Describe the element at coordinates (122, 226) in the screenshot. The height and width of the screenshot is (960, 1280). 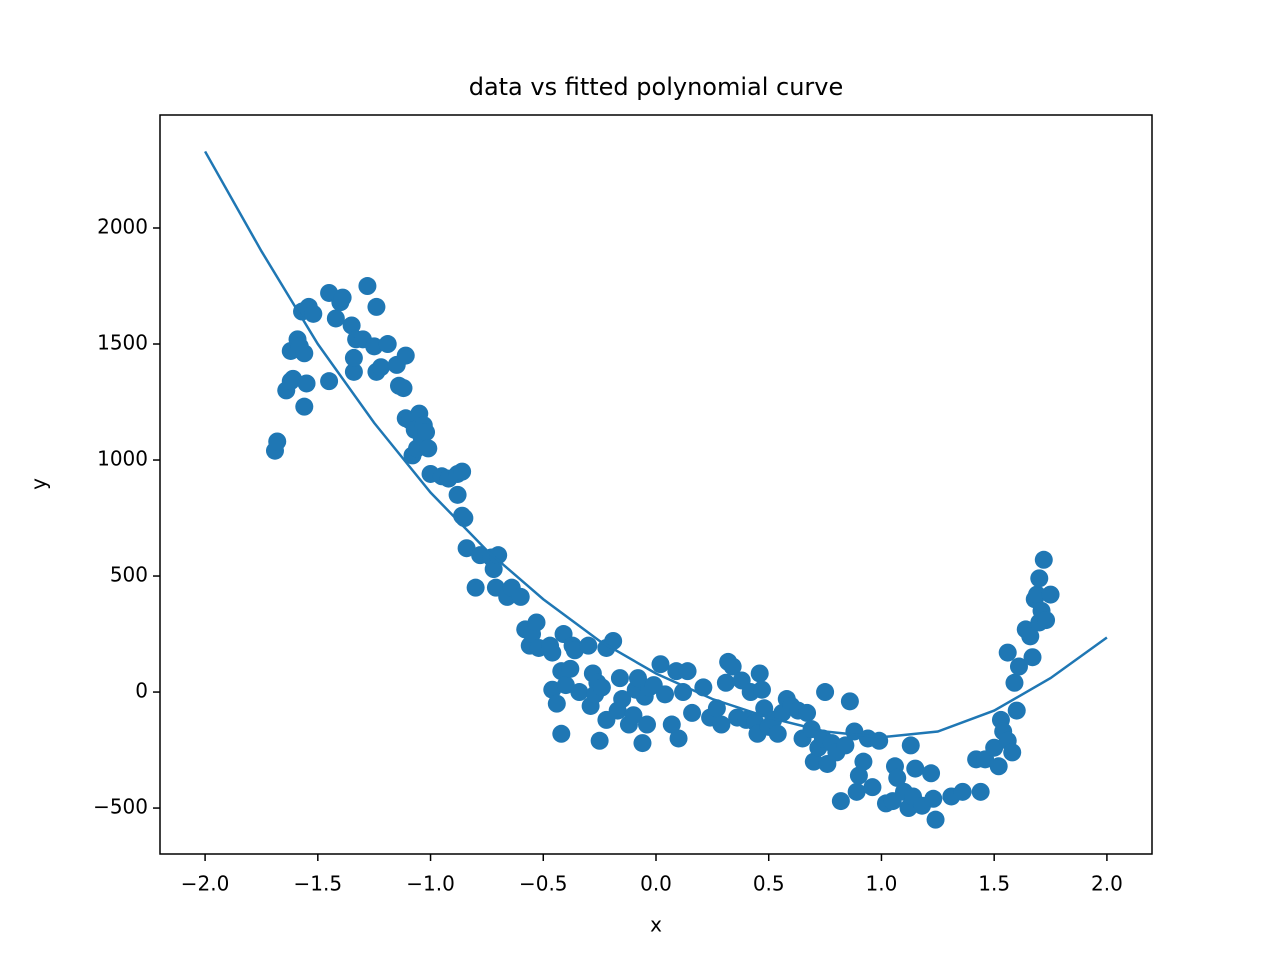
I see `y-tick-label: 2000` at that location.